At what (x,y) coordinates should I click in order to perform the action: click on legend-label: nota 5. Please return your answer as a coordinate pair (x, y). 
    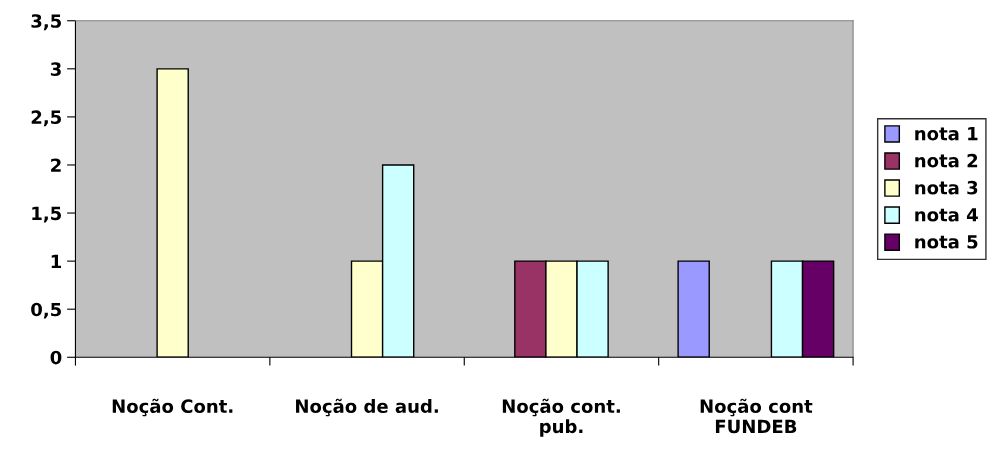
    Looking at the image, I should click on (946, 242).